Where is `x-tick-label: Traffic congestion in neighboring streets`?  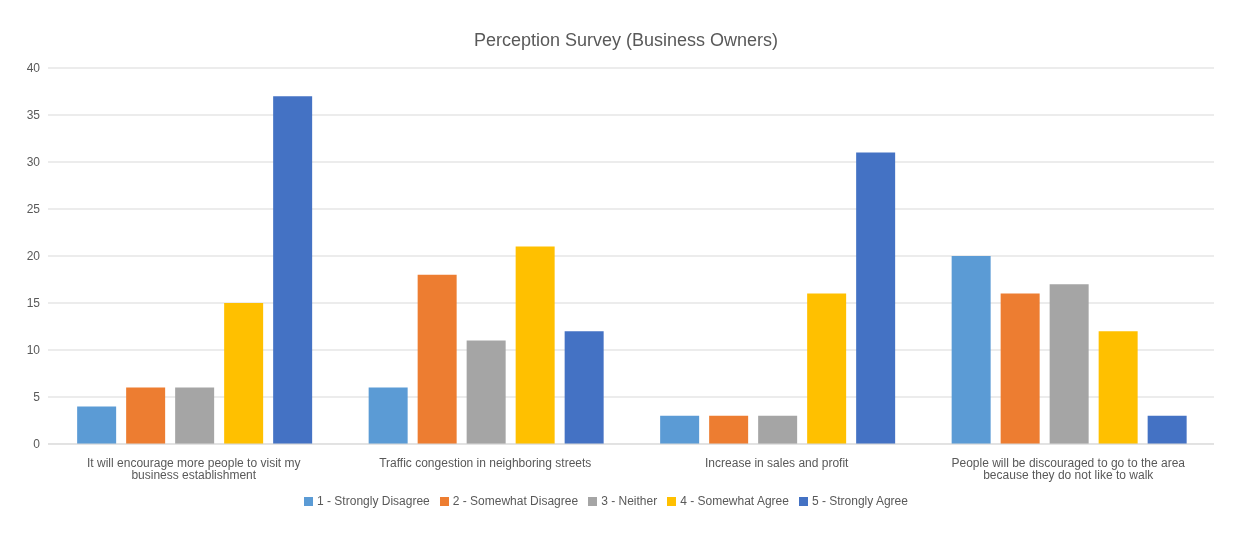
x-tick-label: Traffic congestion in neighboring streets is located at coordinates (485, 462).